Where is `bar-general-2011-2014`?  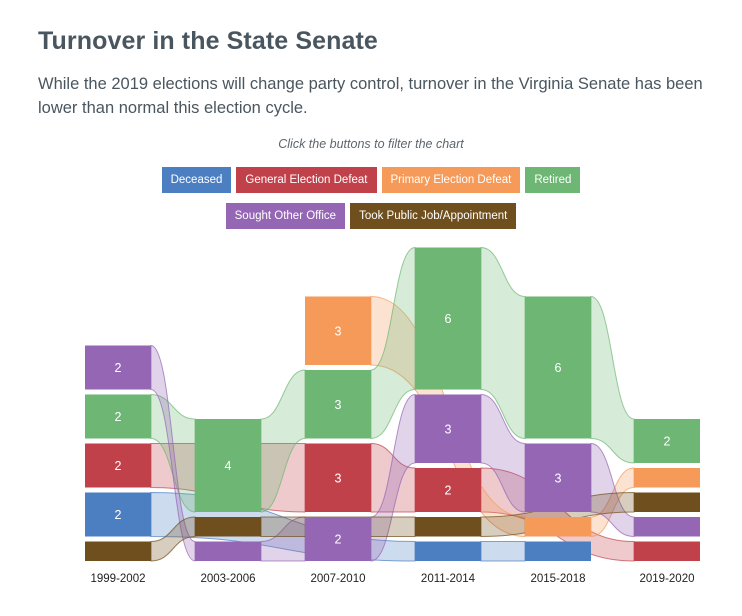
bar-general-2011-2014 is located at coordinates (448, 490).